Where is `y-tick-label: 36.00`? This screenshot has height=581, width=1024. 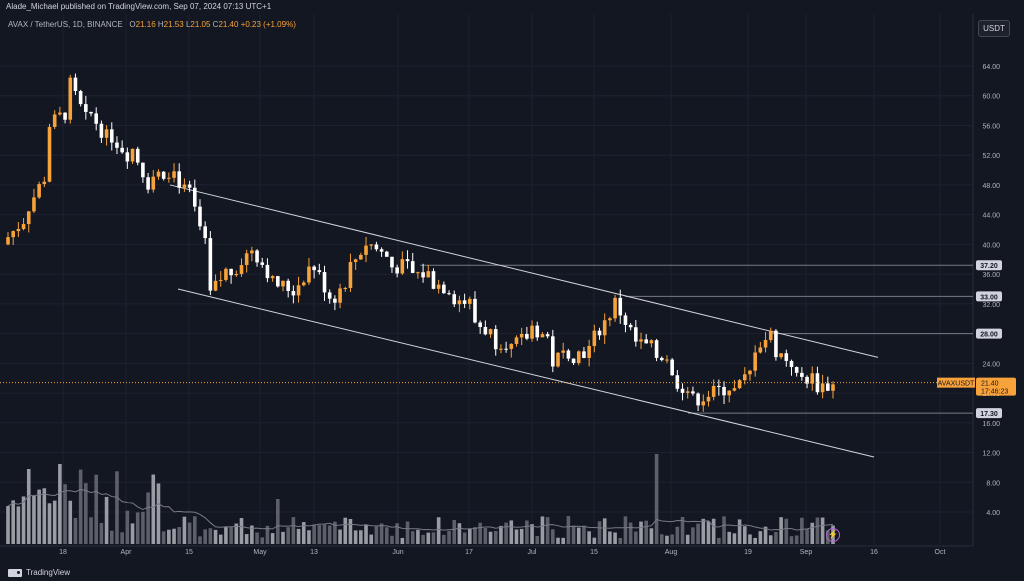
y-tick-label: 36.00 is located at coordinates (991, 275).